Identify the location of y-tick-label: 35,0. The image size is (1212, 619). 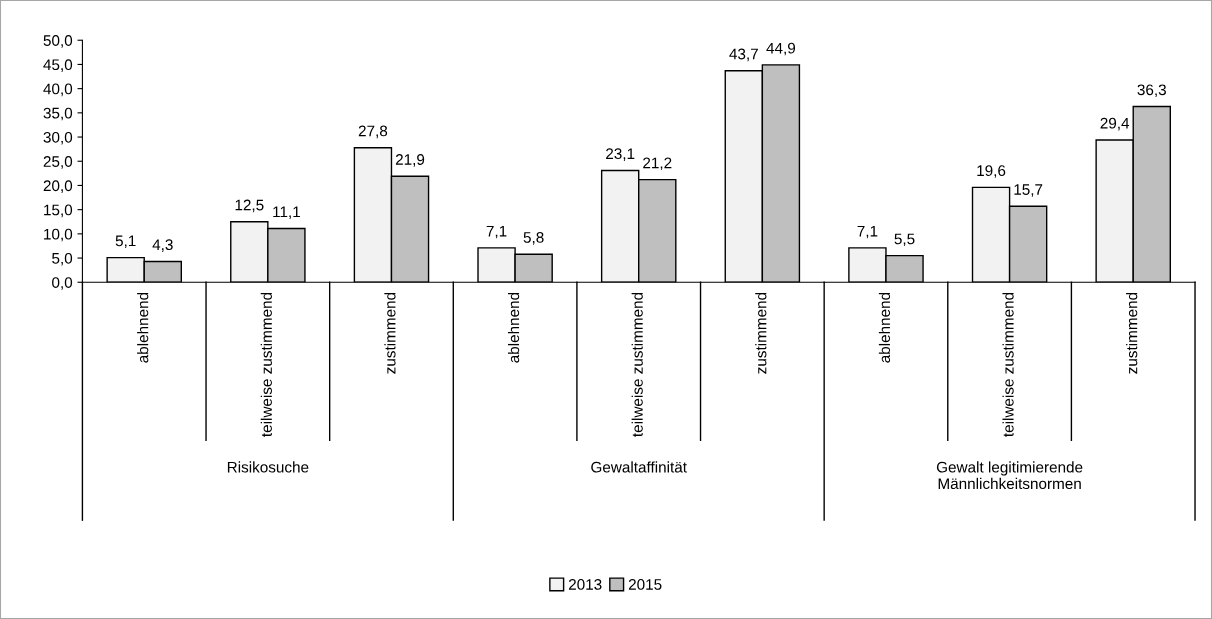
(58, 114).